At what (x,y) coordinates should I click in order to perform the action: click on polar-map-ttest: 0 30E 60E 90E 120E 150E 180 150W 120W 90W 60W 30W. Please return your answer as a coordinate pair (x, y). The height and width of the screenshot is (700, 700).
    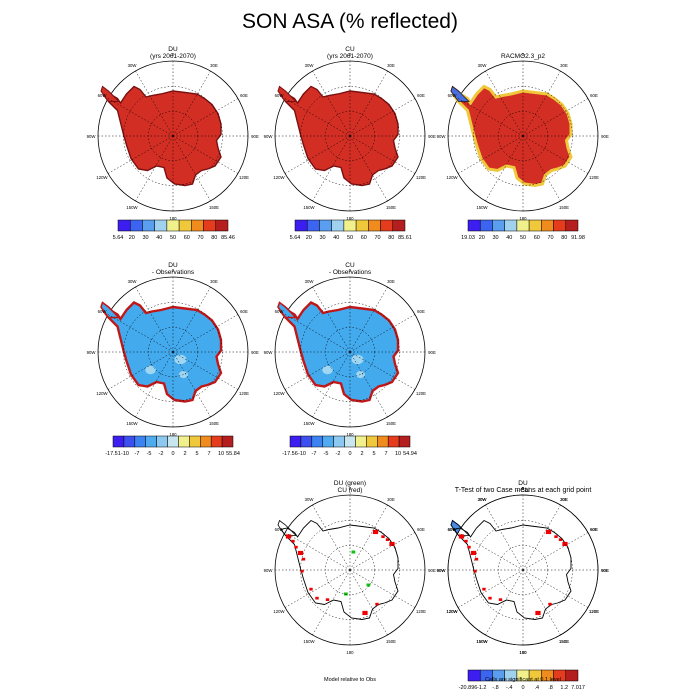
    Looking at the image, I should click on (523, 570).